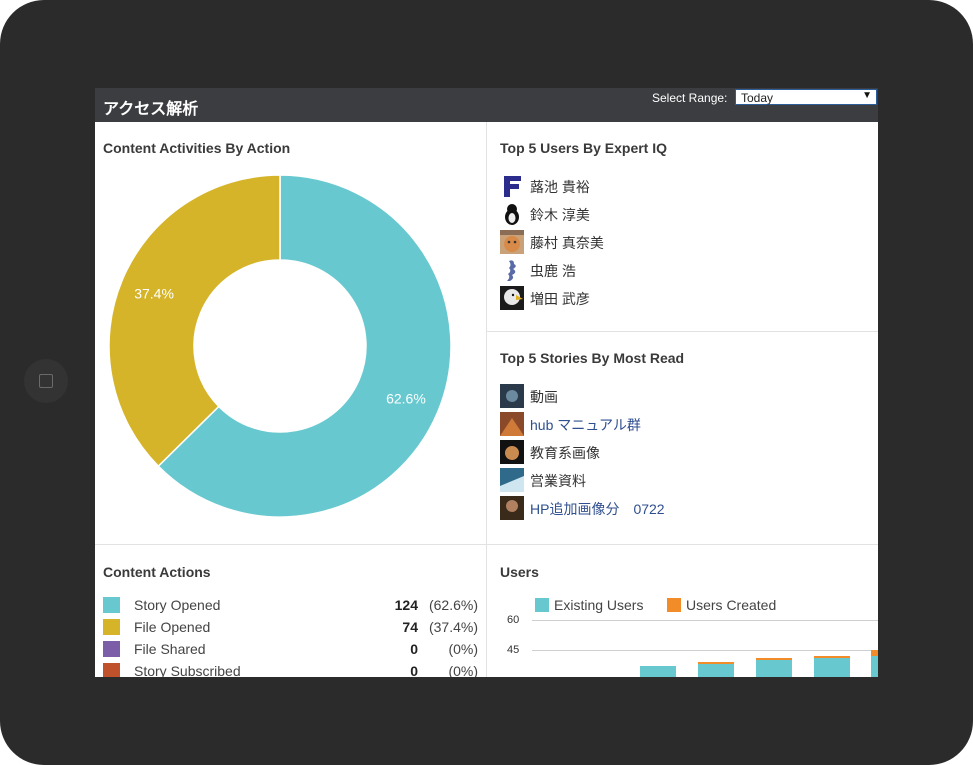 The height and width of the screenshot is (765, 973). What do you see at coordinates (806, 97) in the screenshot?
I see `range-select: Today ▼` at bounding box center [806, 97].